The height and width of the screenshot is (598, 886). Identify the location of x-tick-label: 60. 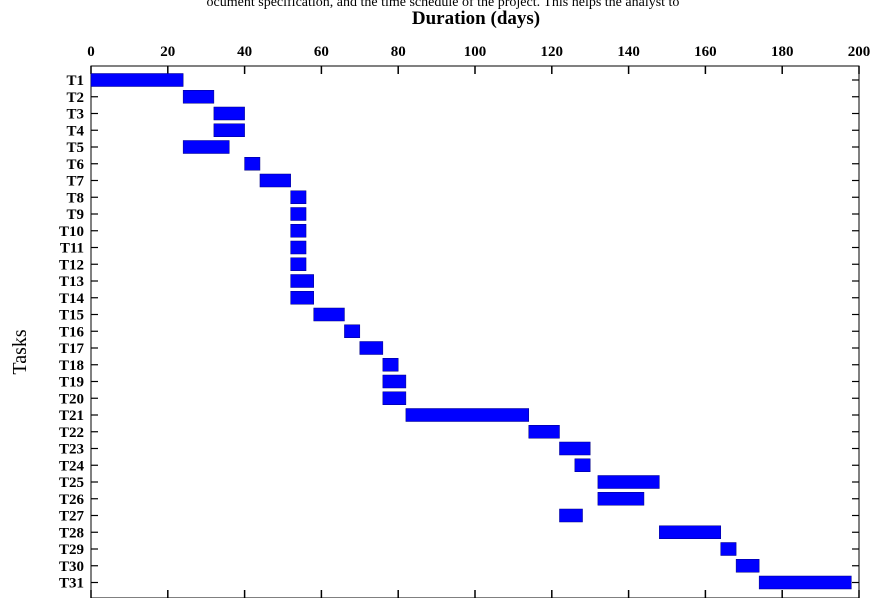
(321, 52).